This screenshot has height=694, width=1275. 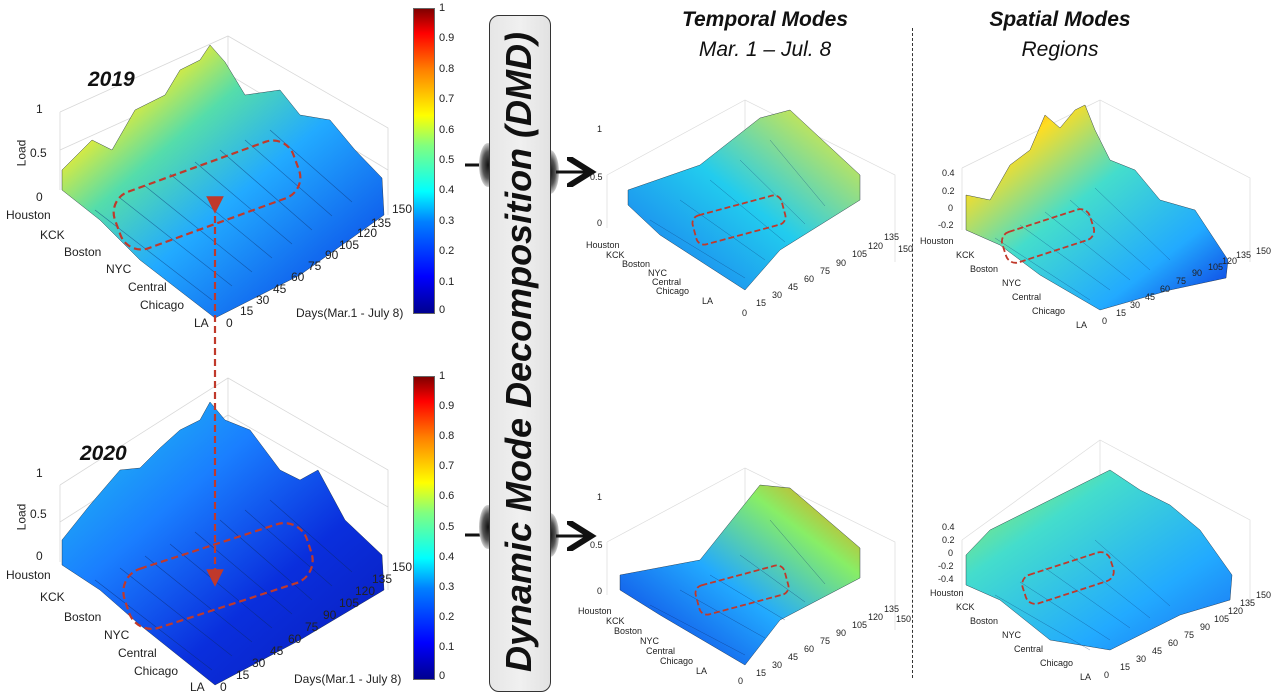 What do you see at coordinates (1125, 667) in the screenshot?
I see `day-tick: 15` at bounding box center [1125, 667].